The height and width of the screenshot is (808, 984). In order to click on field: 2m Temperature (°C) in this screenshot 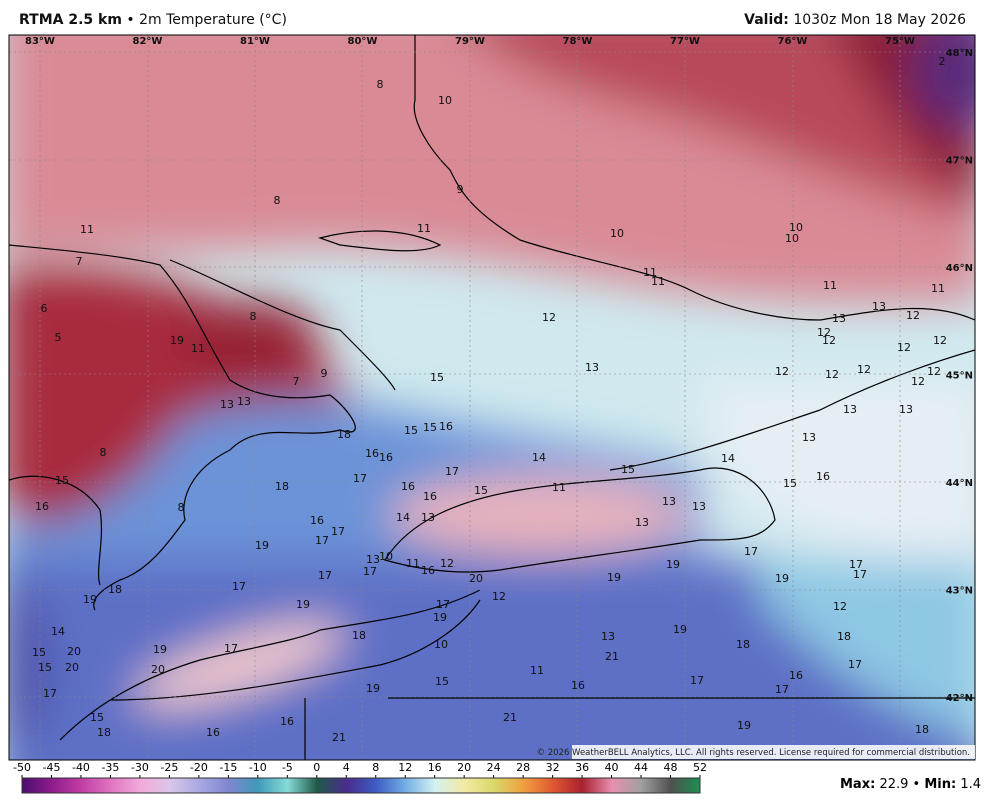, I will do `click(213, 20)`.